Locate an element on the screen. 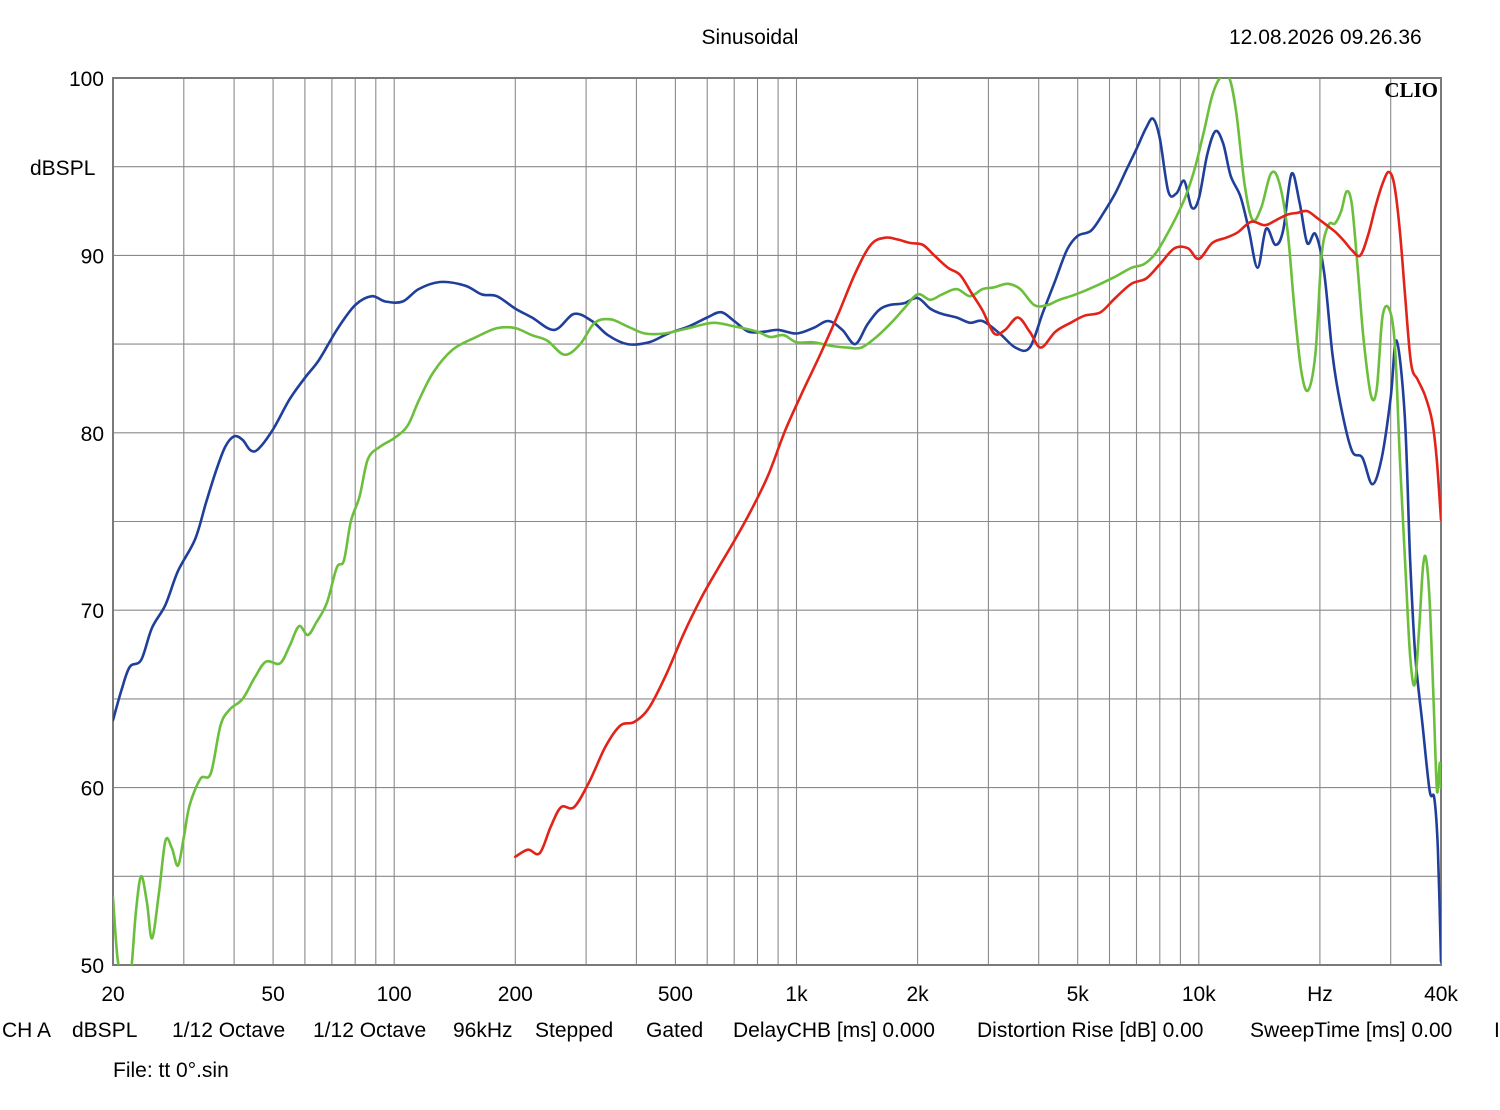  status-resolution: 1/12 Octave is located at coordinates (370, 1030).